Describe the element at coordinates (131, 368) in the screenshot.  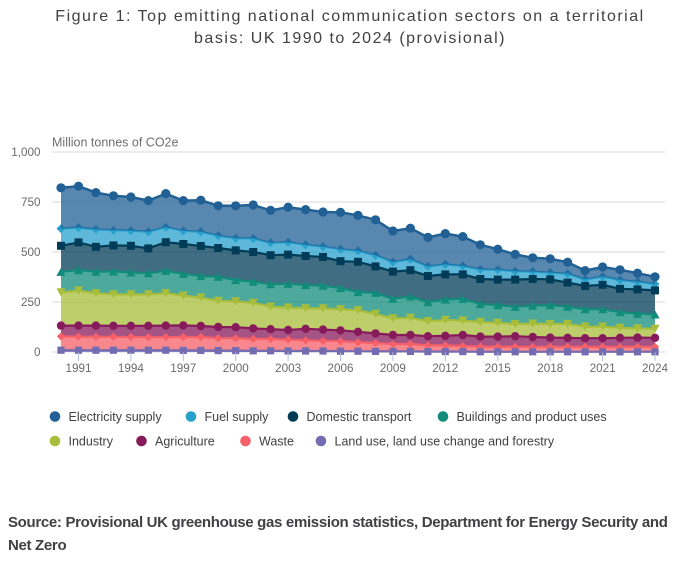
I see `svg-text: 1994` at that location.